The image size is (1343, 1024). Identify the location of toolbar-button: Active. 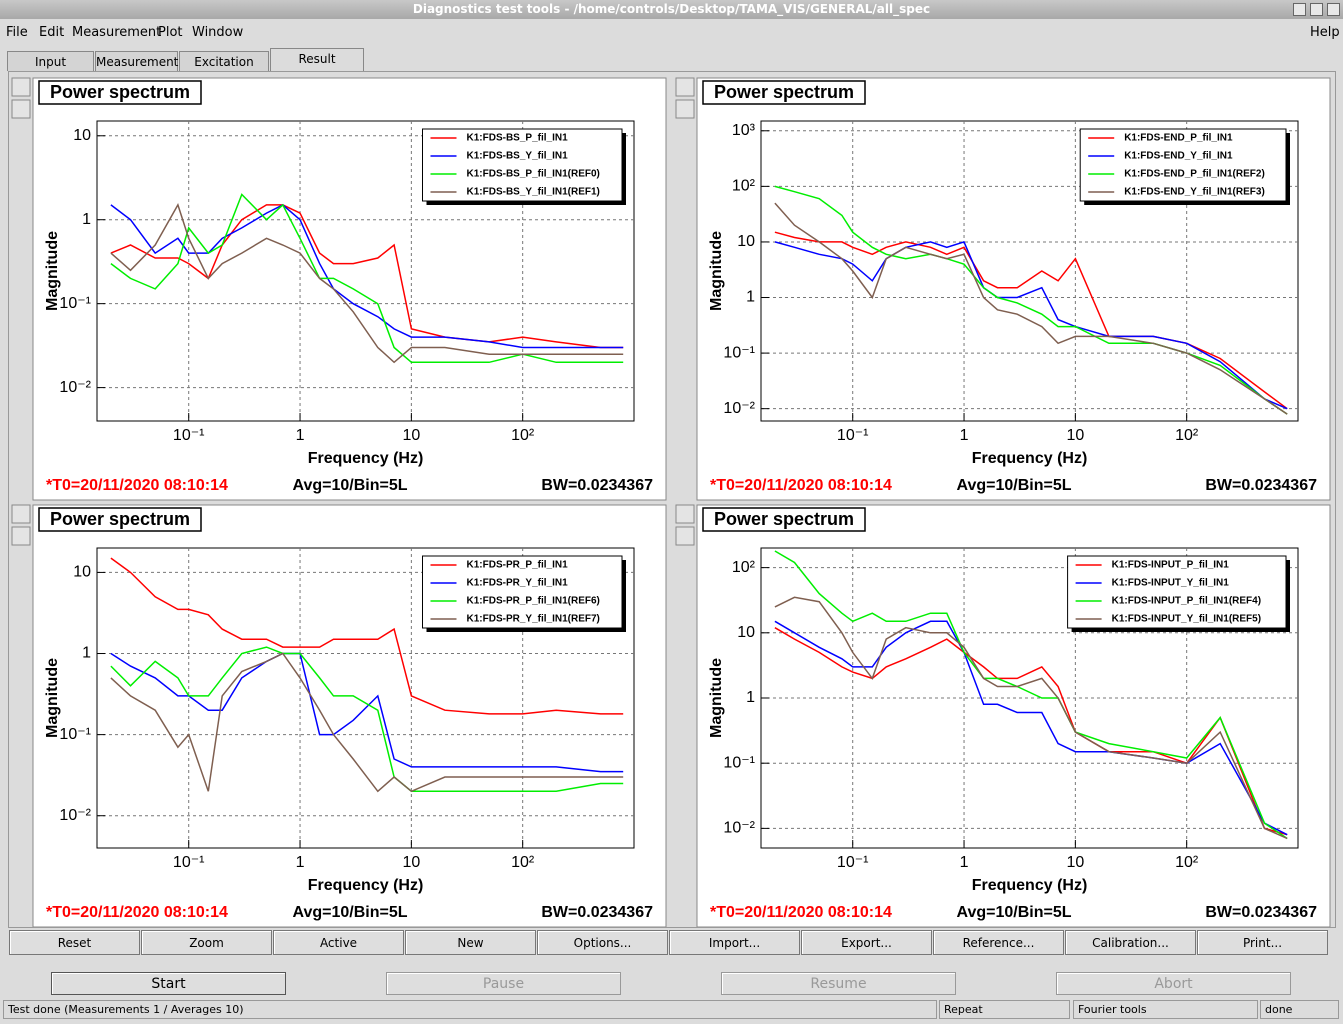
(338, 942).